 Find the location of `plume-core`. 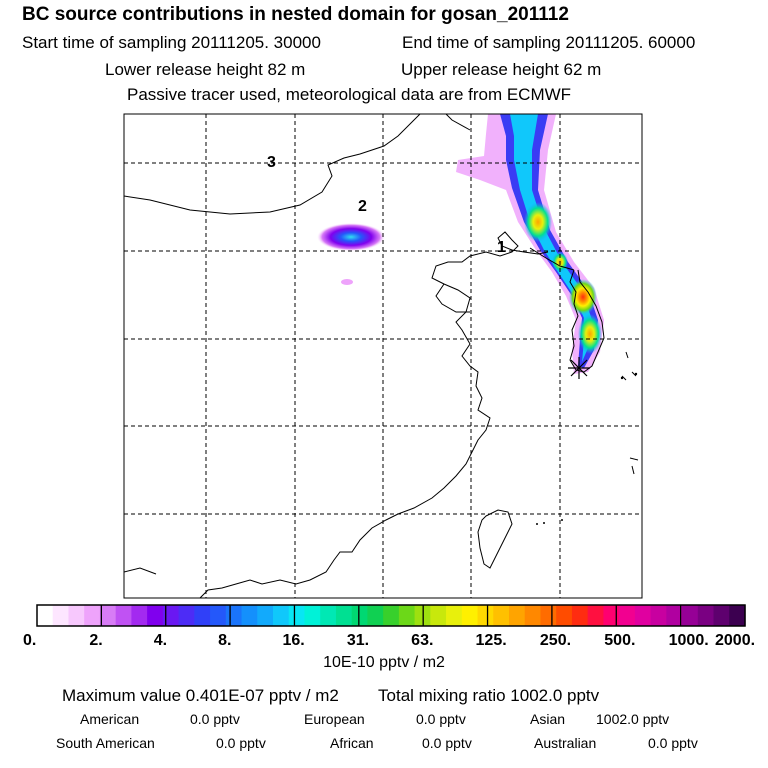

plume-core is located at coordinates (551, 238).